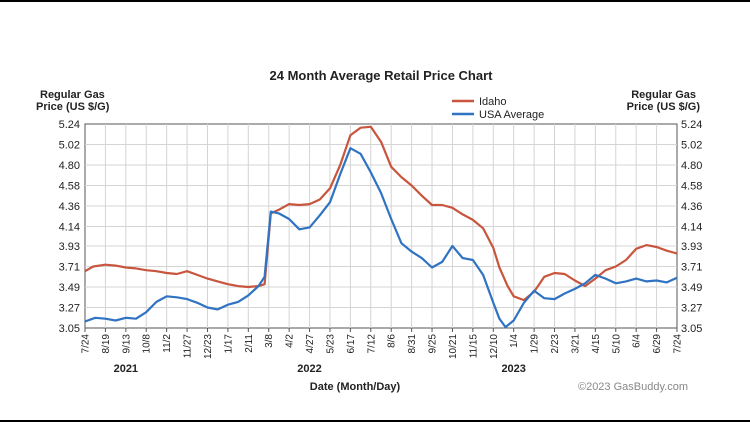 The width and height of the screenshot is (750, 422). I want to click on y-tick-left: 4.80, so click(69, 166).